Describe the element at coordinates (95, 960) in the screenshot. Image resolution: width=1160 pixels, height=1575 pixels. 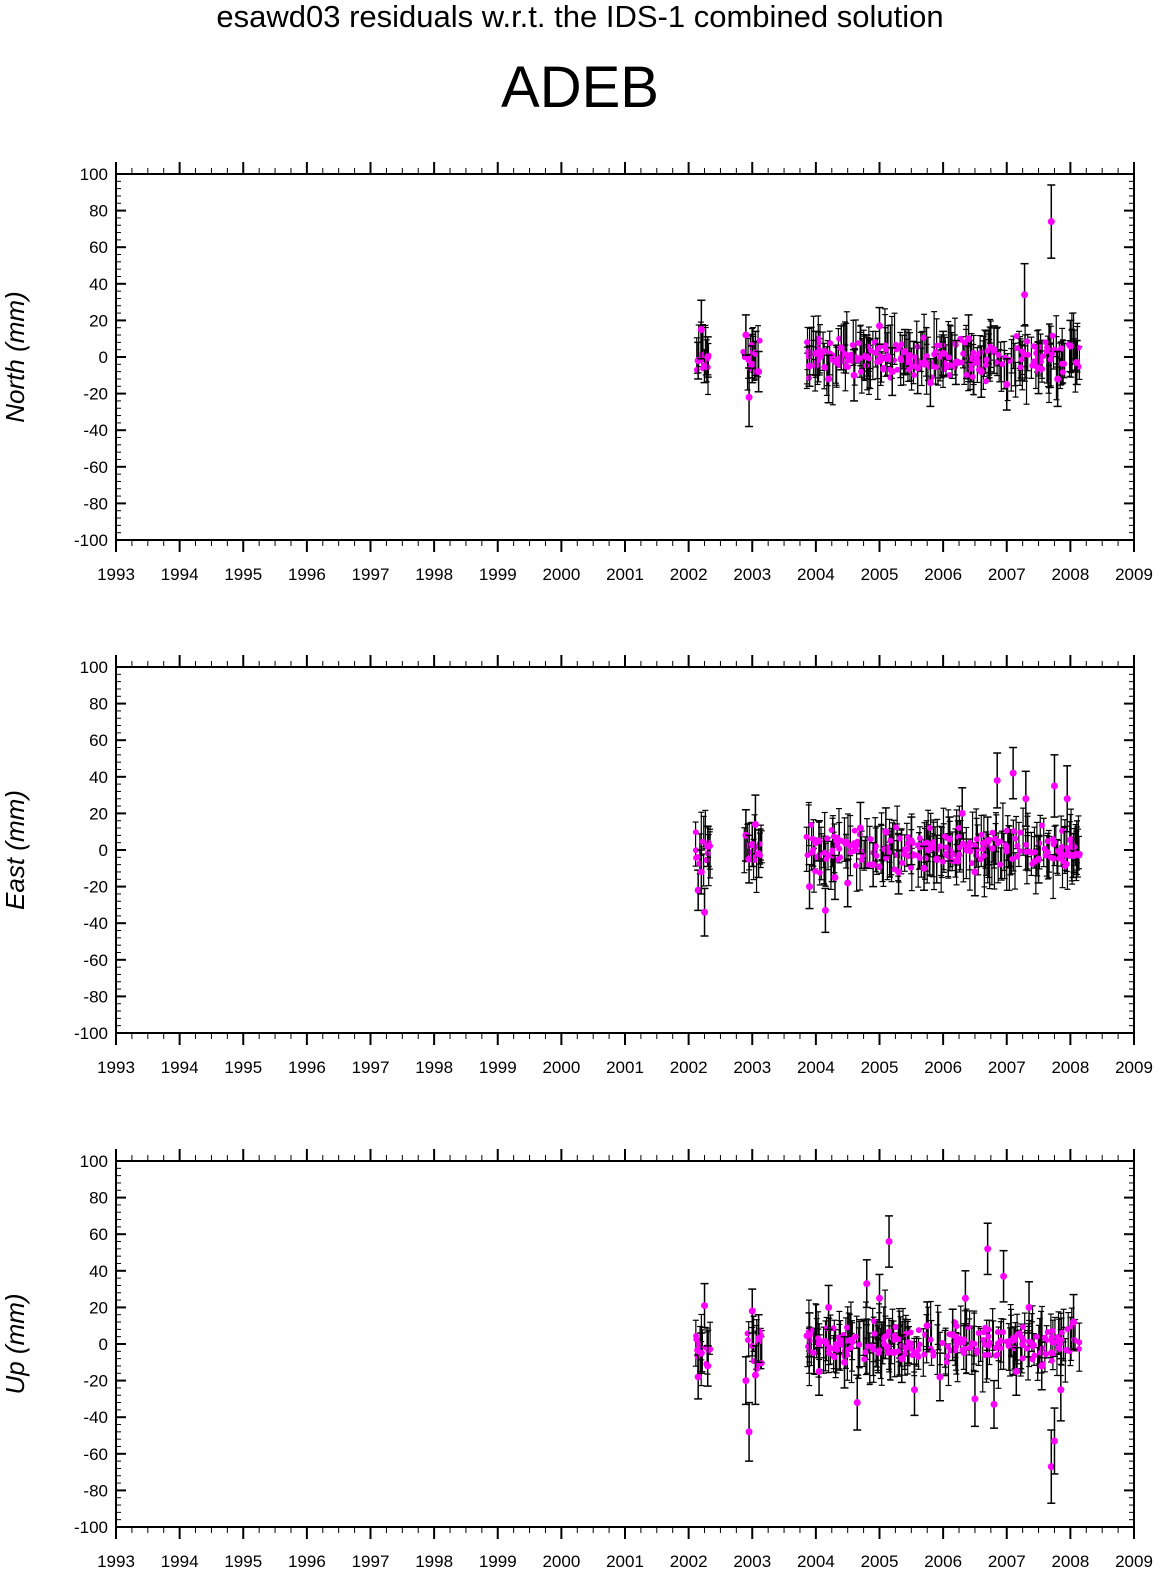
I see `y-tick-label: -60` at that location.